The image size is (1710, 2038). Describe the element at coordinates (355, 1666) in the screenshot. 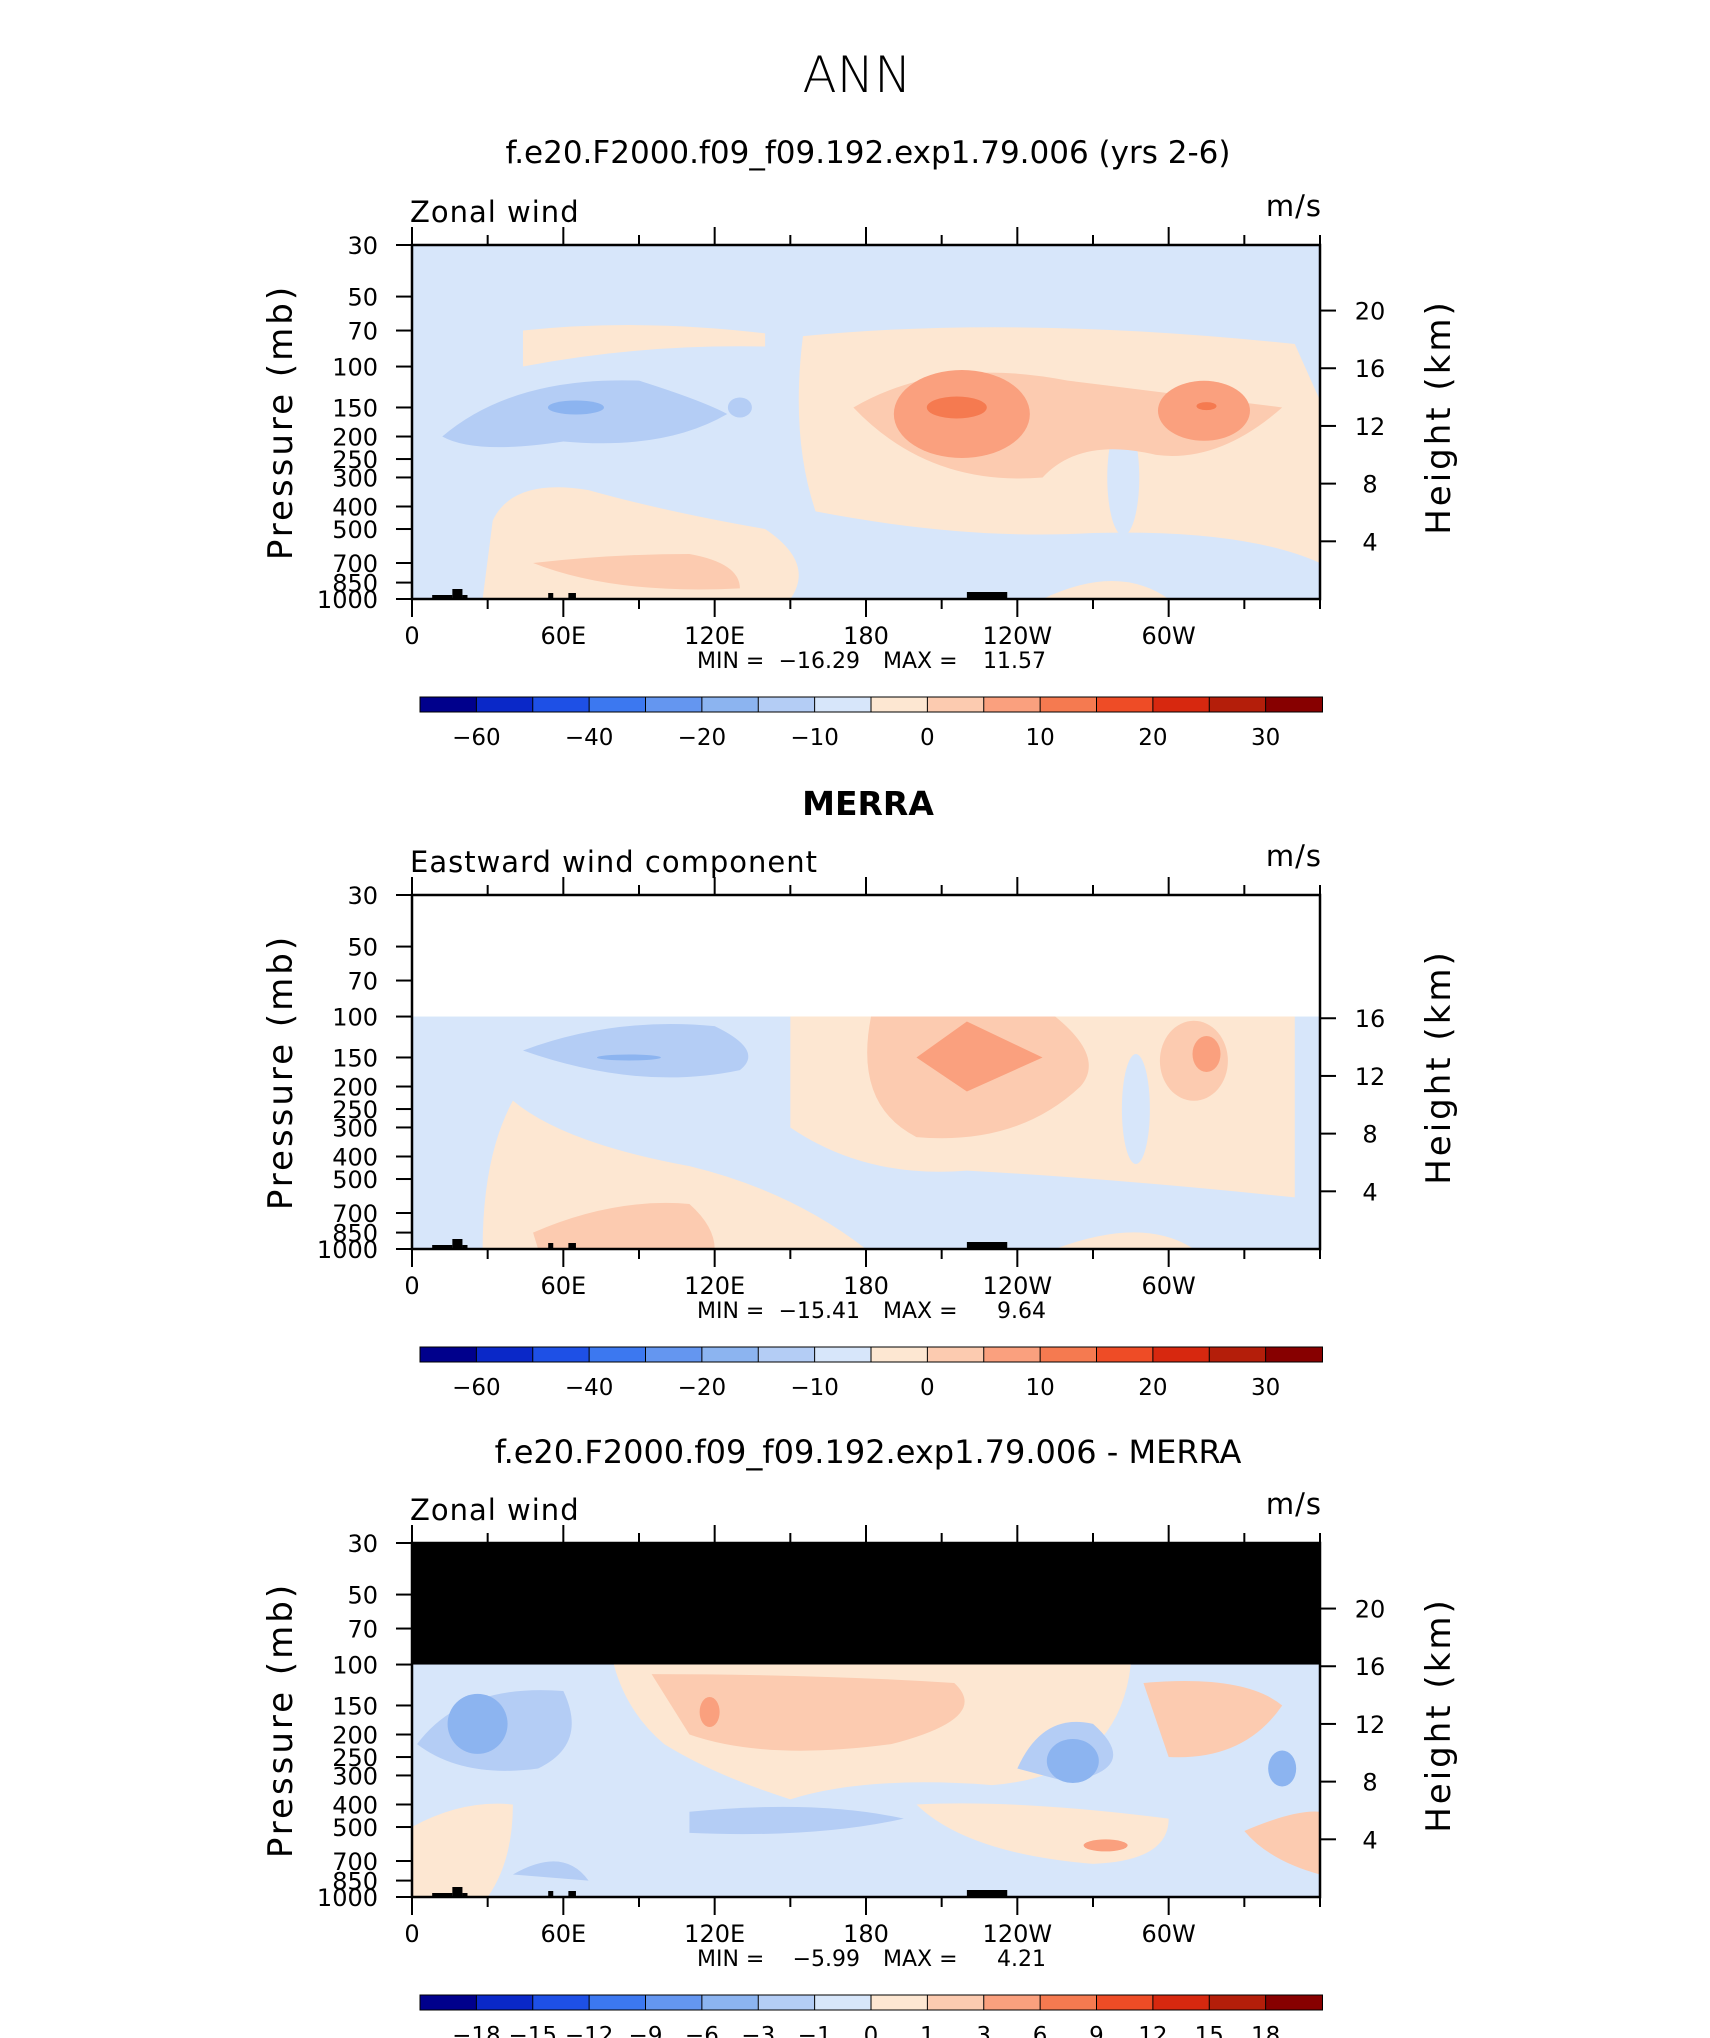

I see `y-tick-label: 100` at that location.